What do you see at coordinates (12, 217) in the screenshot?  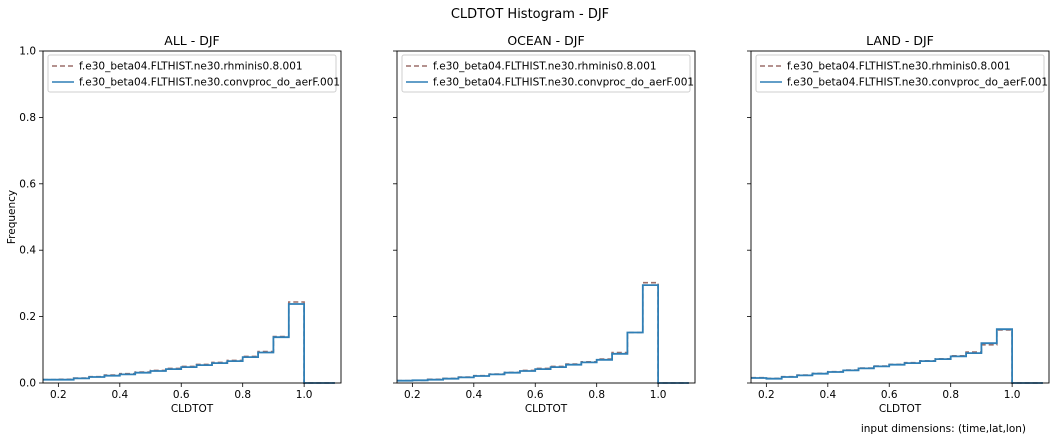 I see `y-axis-label: Frequency` at bounding box center [12, 217].